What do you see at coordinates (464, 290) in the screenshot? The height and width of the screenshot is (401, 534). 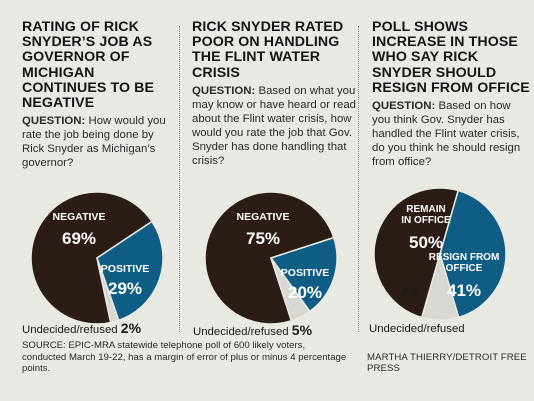 I see `slice-value: 41%` at bounding box center [464, 290].